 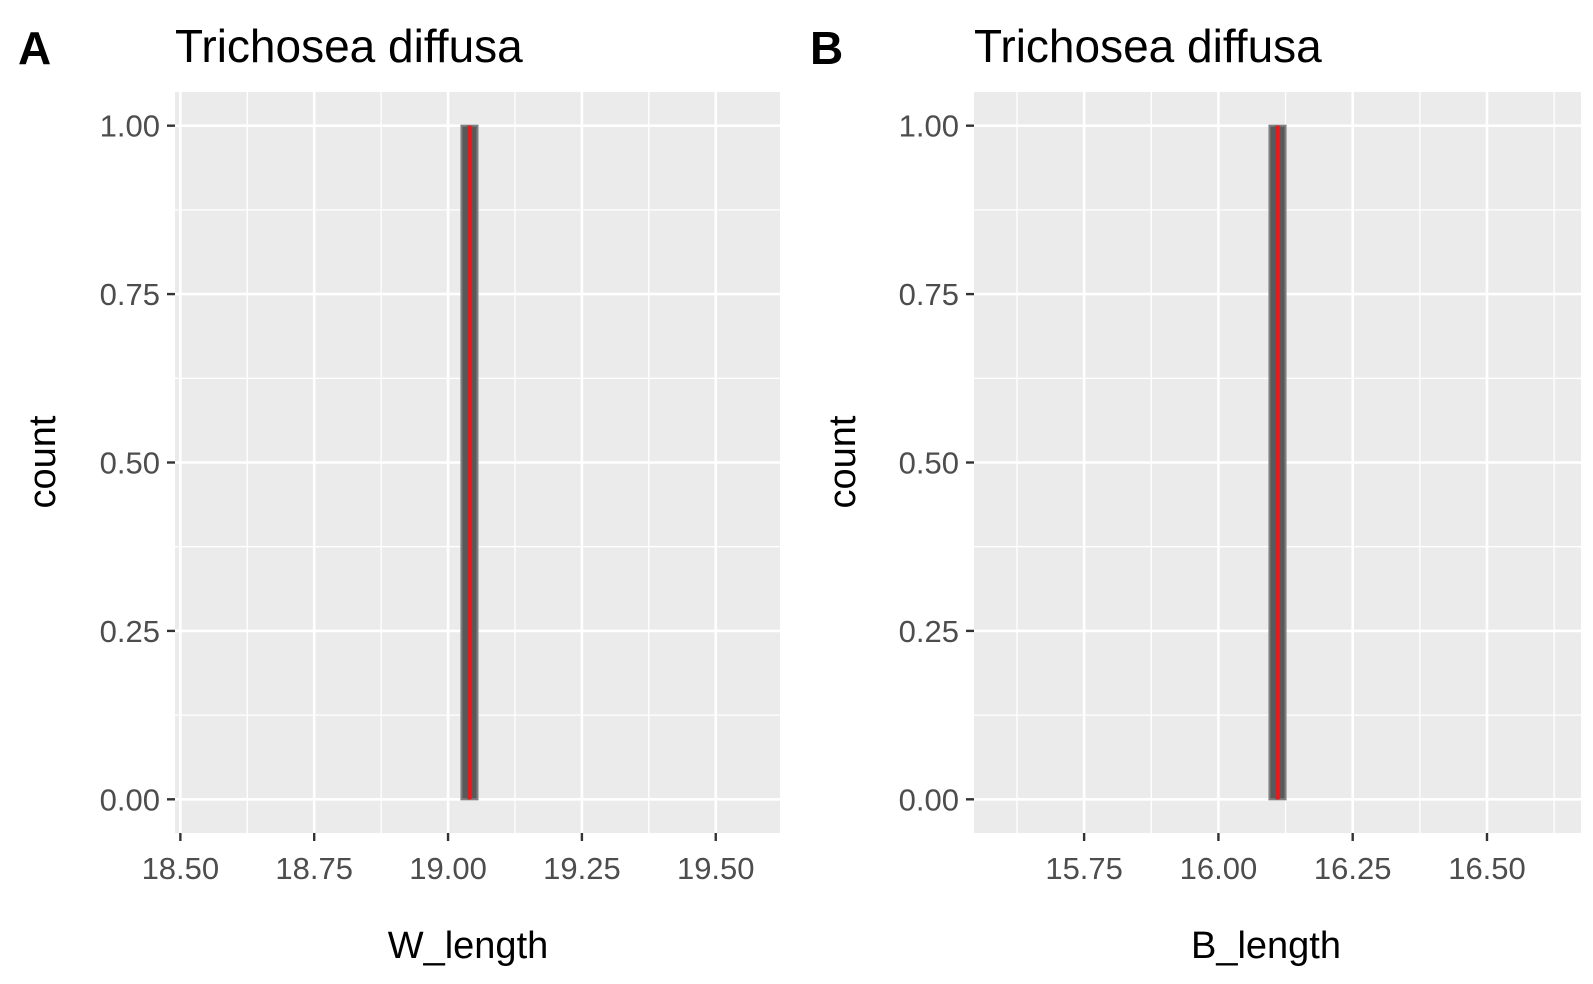 What do you see at coordinates (826, 48) in the screenshot?
I see `panel-tag: B` at bounding box center [826, 48].